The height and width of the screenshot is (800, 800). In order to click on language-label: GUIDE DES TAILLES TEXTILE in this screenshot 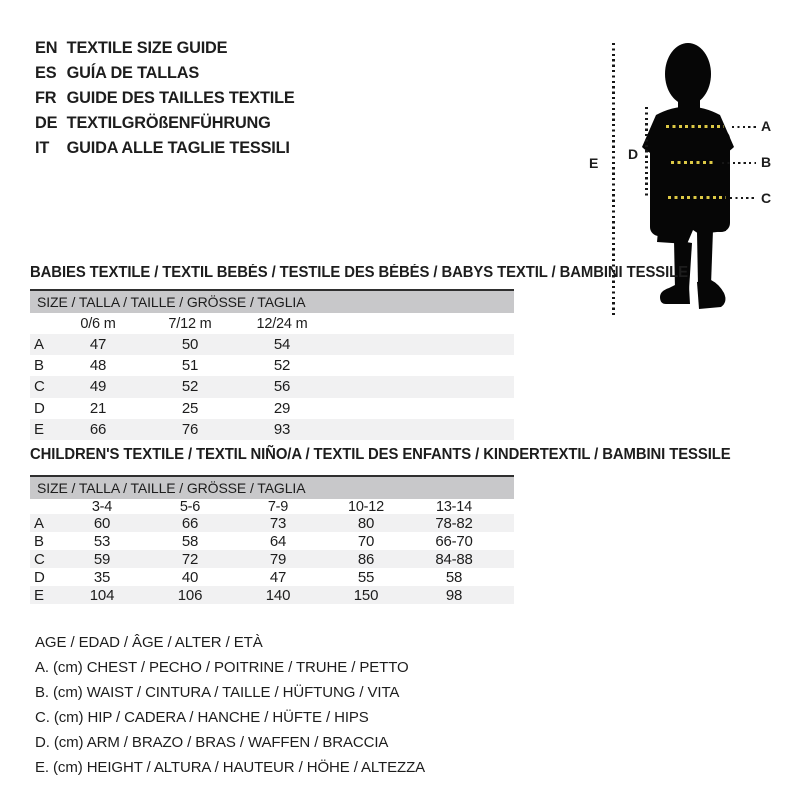, I will do `click(180, 97)`.